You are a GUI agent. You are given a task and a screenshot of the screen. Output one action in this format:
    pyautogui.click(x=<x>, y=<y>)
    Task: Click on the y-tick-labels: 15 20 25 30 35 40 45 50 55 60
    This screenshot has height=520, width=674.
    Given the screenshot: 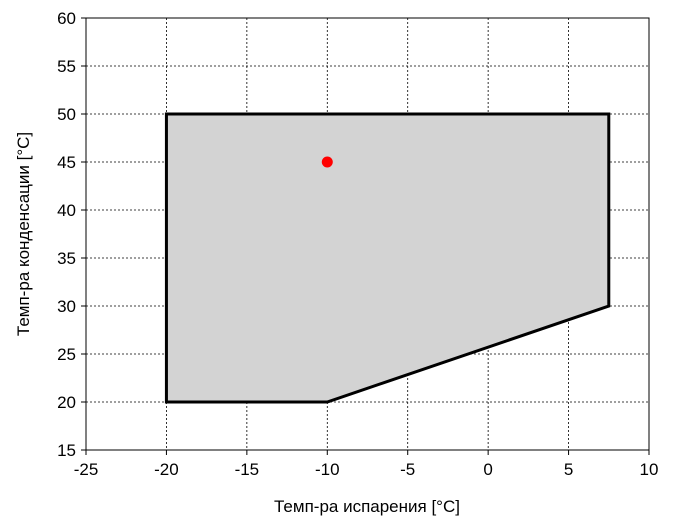 What is the action you would take?
    pyautogui.click(x=66, y=234)
    